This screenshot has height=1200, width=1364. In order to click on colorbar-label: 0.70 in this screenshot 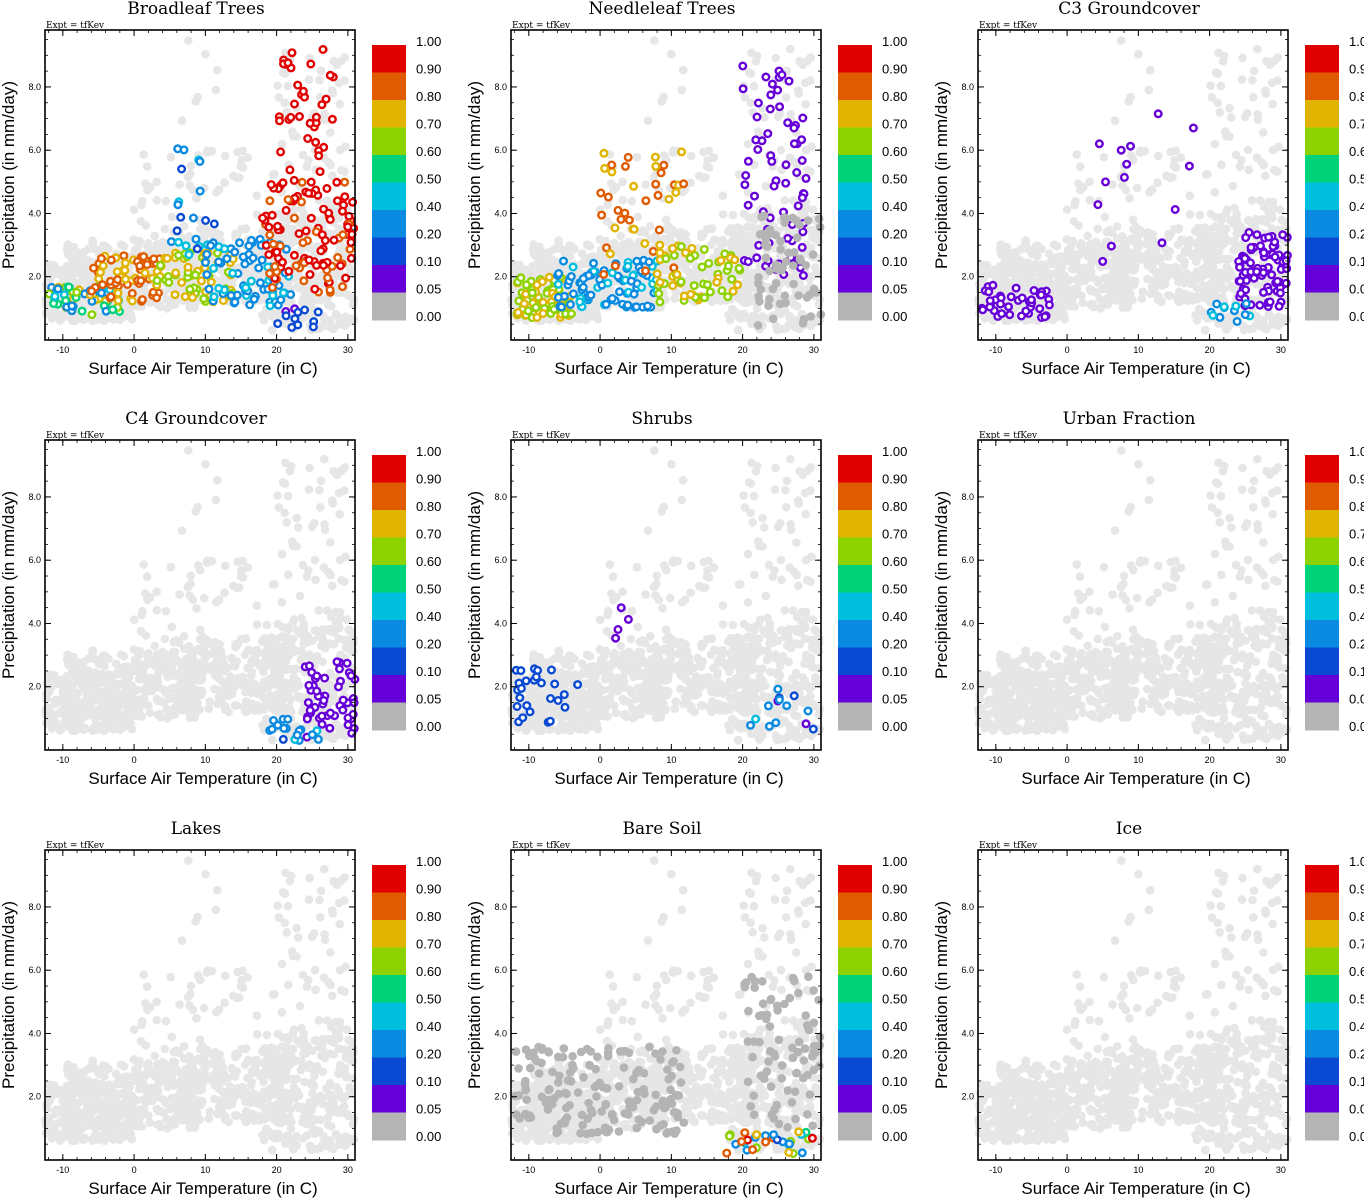, I will do `click(894, 124)`.